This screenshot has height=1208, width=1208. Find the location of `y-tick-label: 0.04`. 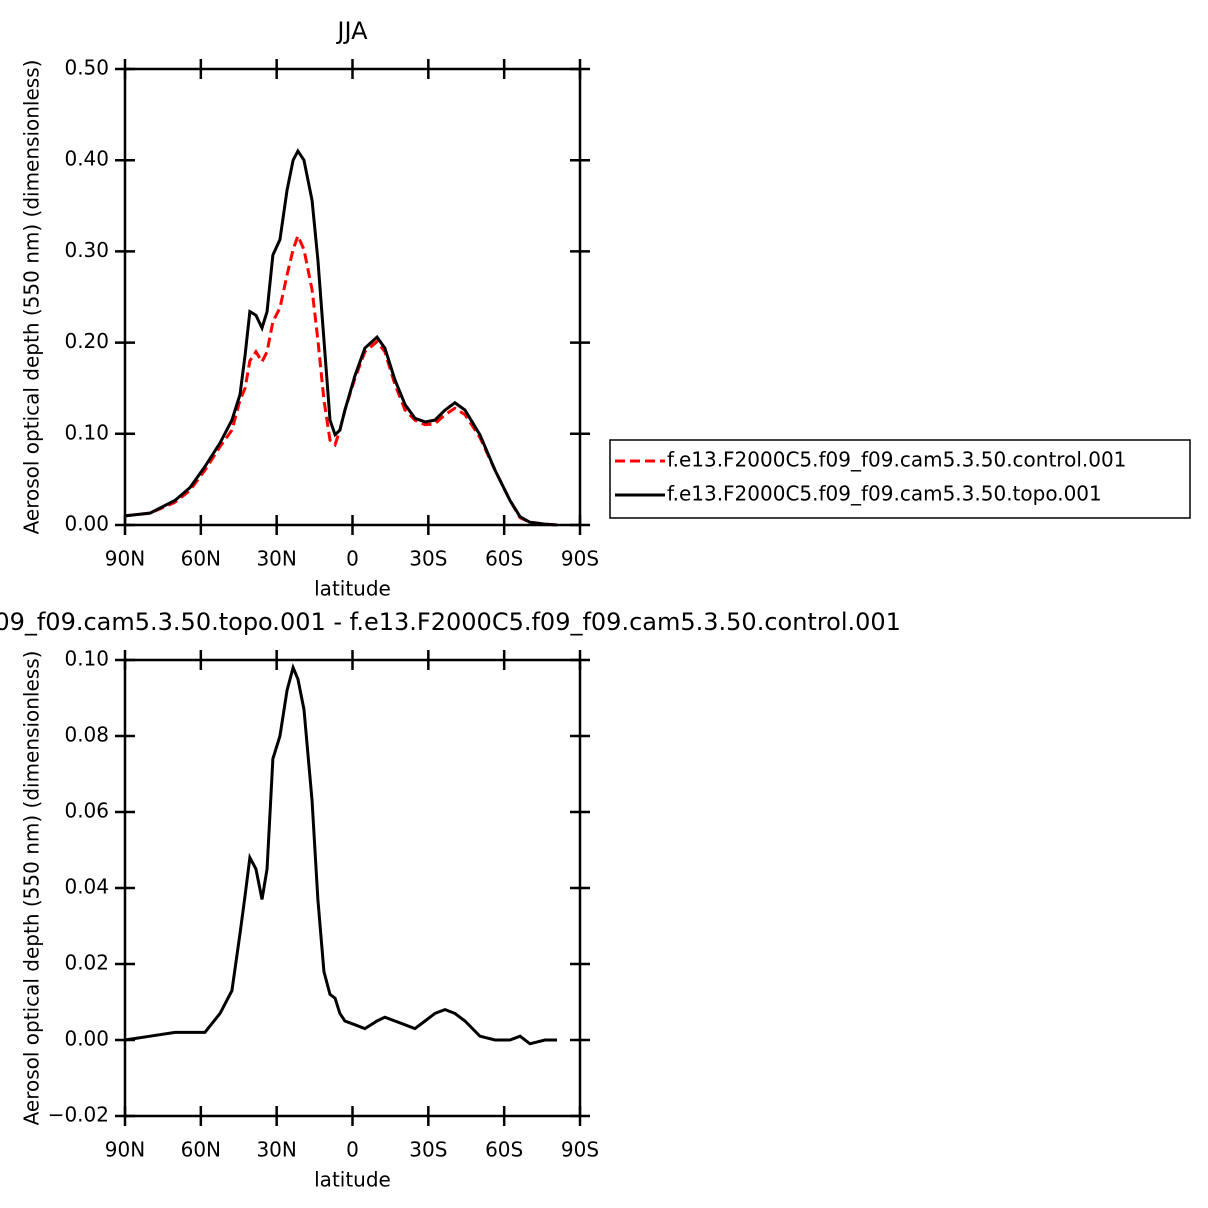

y-tick-label: 0.04 is located at coordinates (86, 887).